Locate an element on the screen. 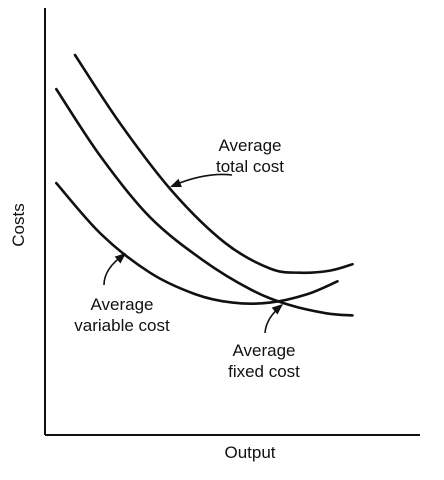  annotation-average-fixed-cost: Average fixed cost is located at coordinates (264, 342).